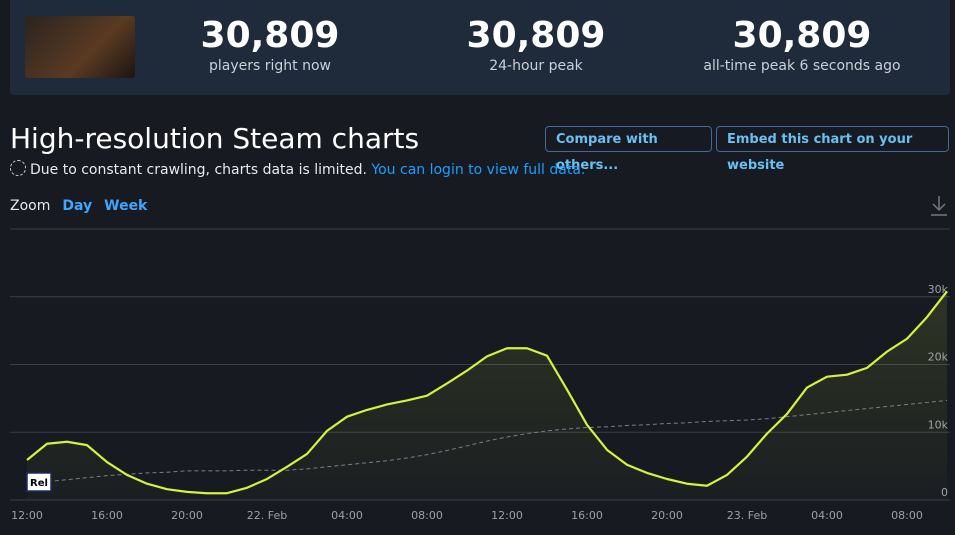 The width and height of the screenshot is (955, 535). I want to click on annotation-text: Rel, so click(39, 483).